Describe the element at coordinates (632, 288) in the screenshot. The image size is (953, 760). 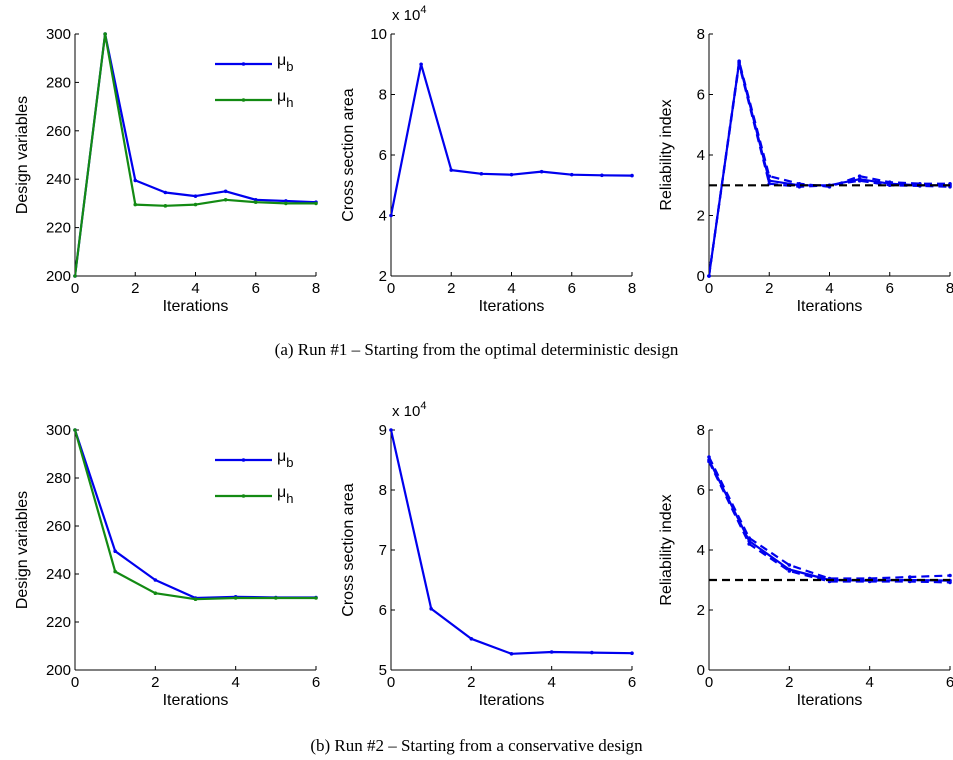
I see `x-tick-label: 8` at that location.